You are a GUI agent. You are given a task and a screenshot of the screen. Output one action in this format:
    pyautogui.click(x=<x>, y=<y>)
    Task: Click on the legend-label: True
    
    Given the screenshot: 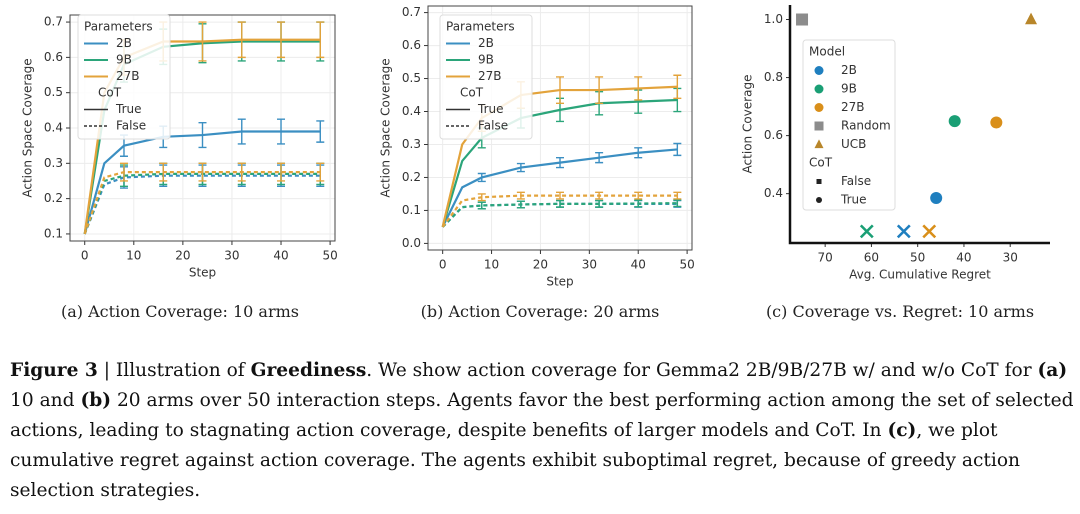 What is the action you would take?
    pyautogui.click(x=853, y=200)
    